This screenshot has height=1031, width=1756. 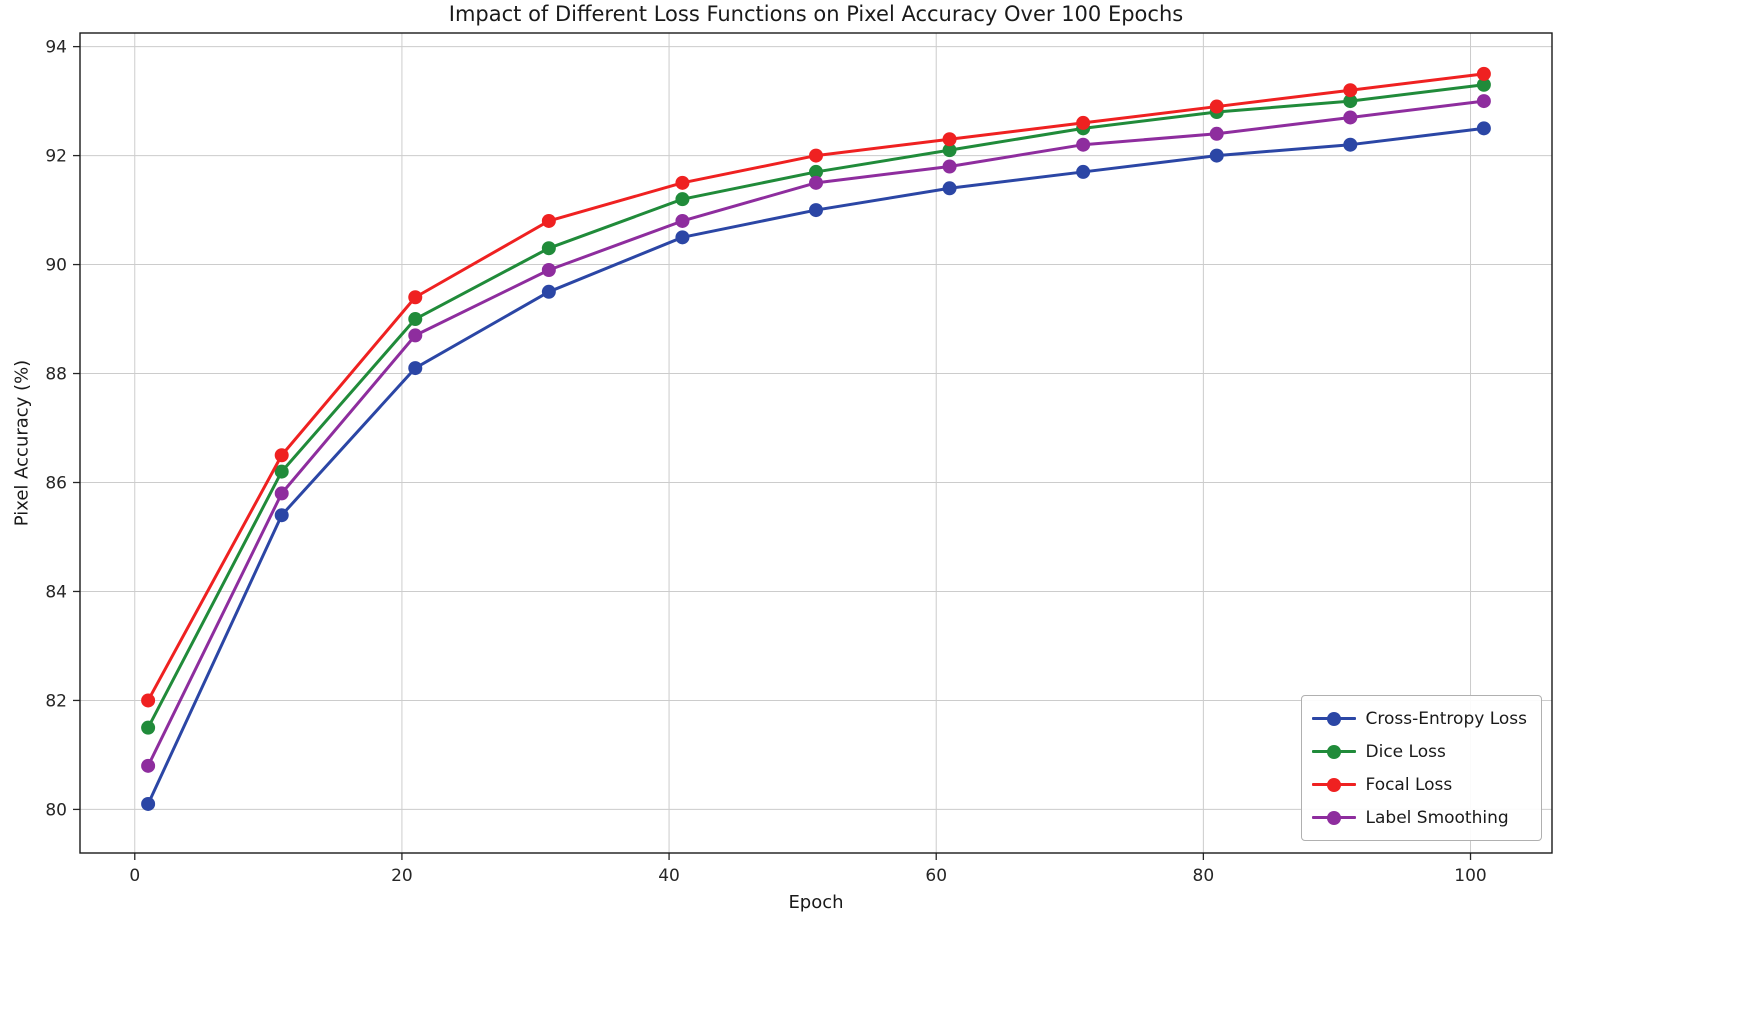 What do you see at coordinates (1446, 718) in the screenshot?
I see `legend-label: Cross-Entropy Loss` at bounding box center [1446, 718].